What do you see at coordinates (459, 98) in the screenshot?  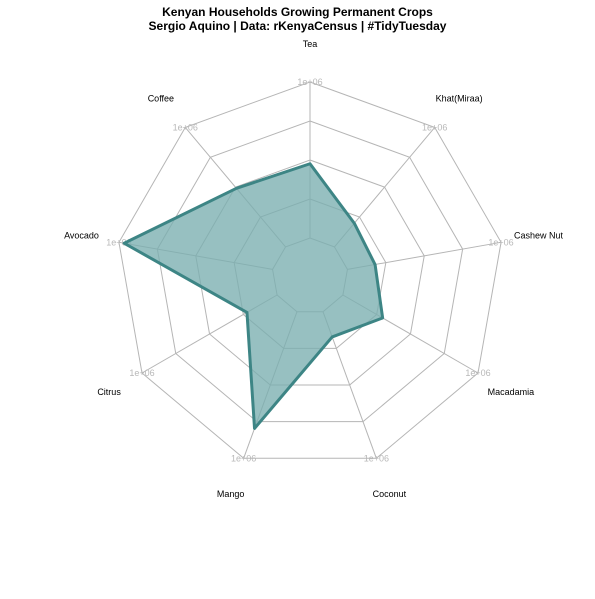 I see `category-label-khat-miraa: Khat(Miraa)` at bounding box center [459, 98].